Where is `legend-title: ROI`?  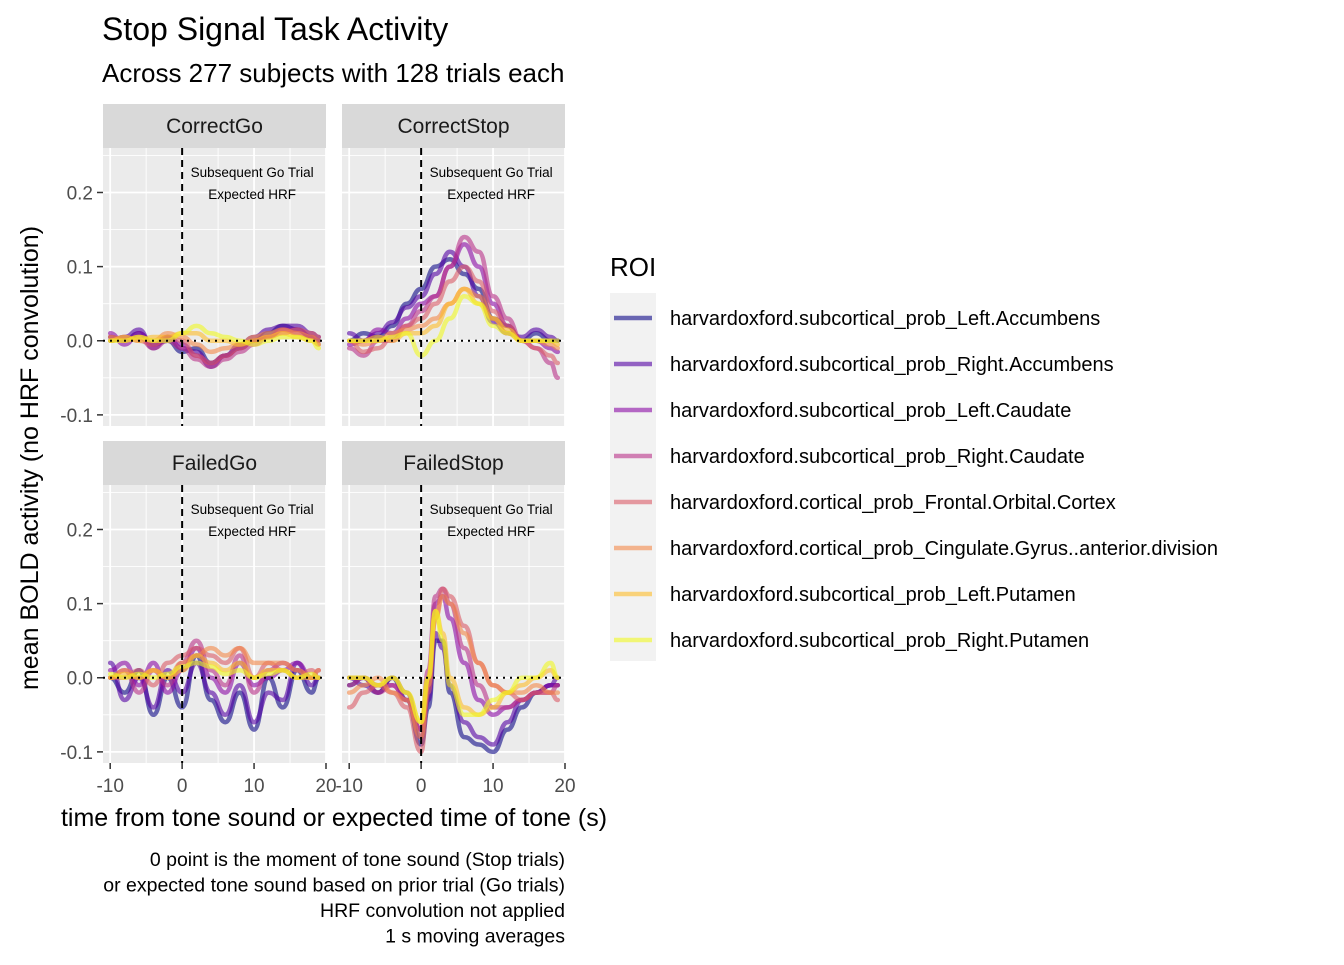
legend-title: ROI is located at coordinates (633, 267).